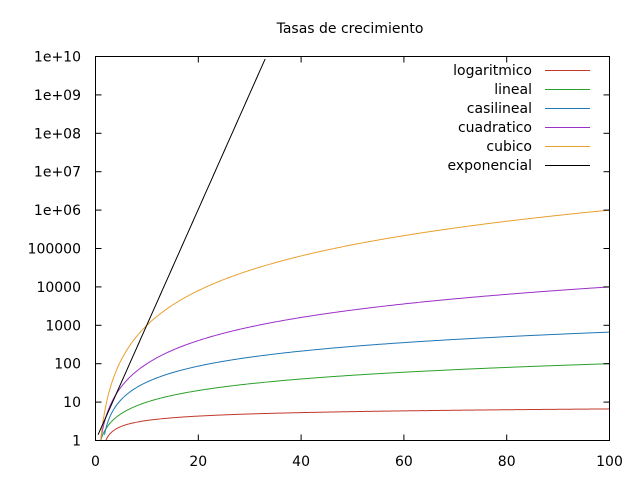 This screenshot has height=480, width=640. What do you see at coordinates (67, 365) in the screenshot?
I see `y-tick-label: 100` at bounding box center [67, 365].